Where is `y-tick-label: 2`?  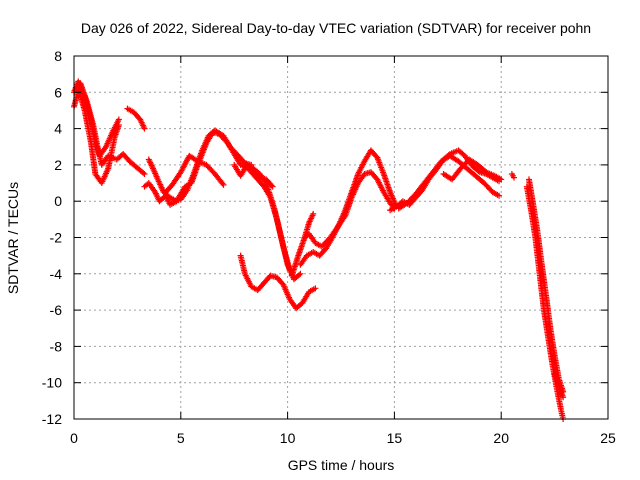
y-tick-label: 2 is located at coordinates (58, 165).